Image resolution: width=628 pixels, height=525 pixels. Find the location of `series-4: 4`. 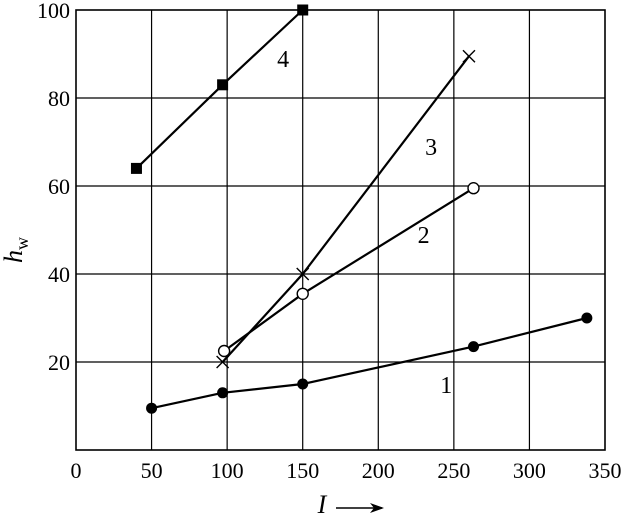

series-4: 4 is located at coordinates (219, 89).